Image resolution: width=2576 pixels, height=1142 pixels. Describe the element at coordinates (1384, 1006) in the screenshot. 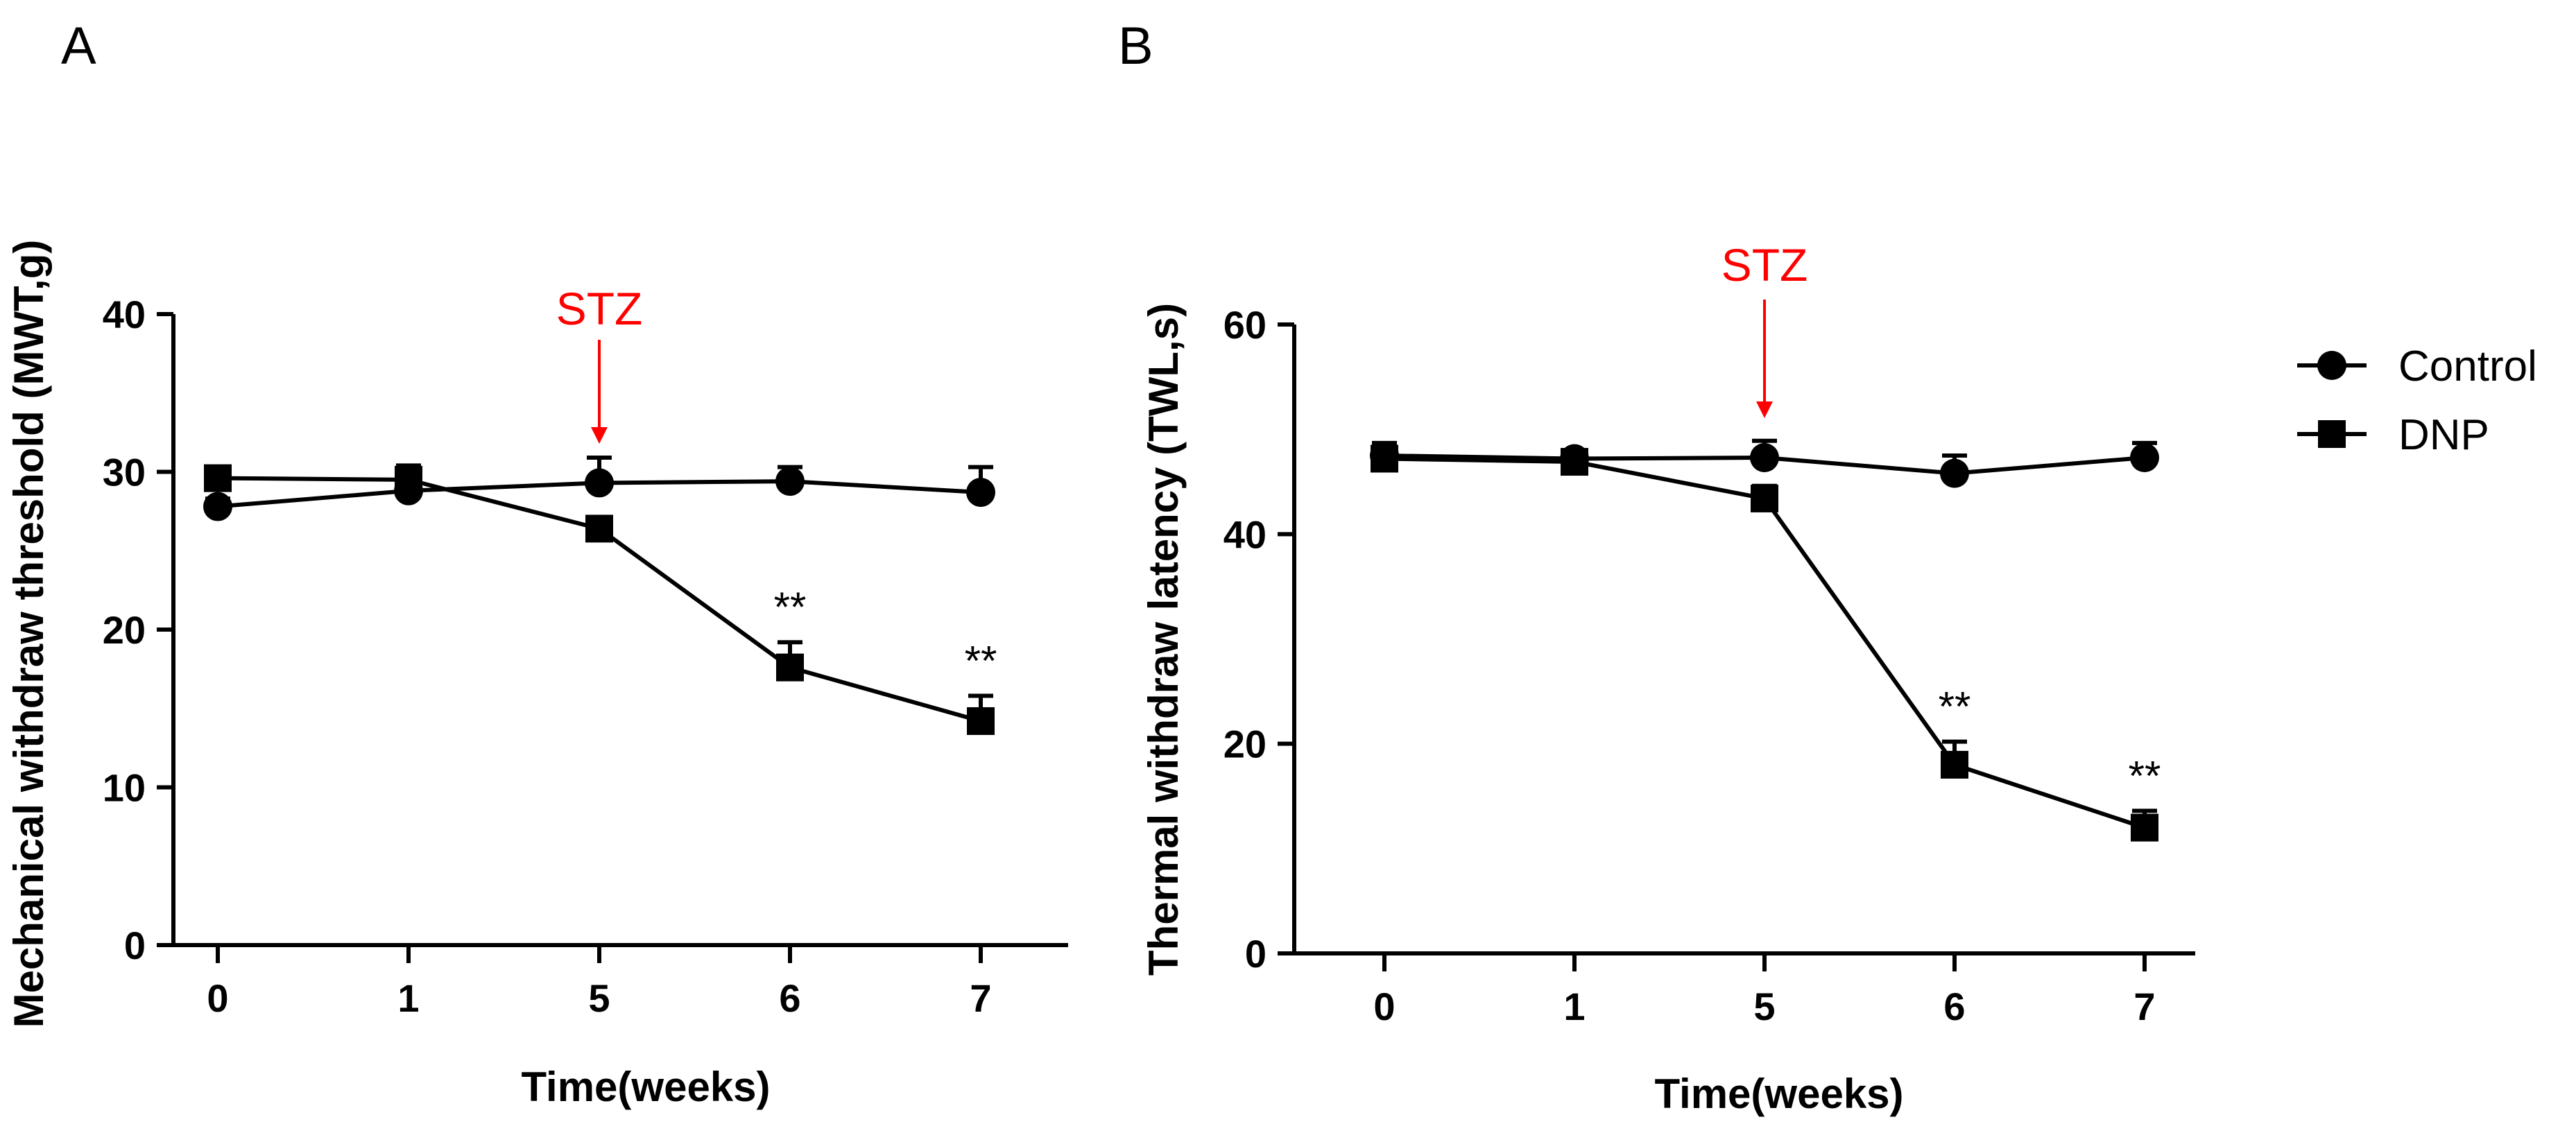

I see `panel-b-x-tick-label: 0` at that location.